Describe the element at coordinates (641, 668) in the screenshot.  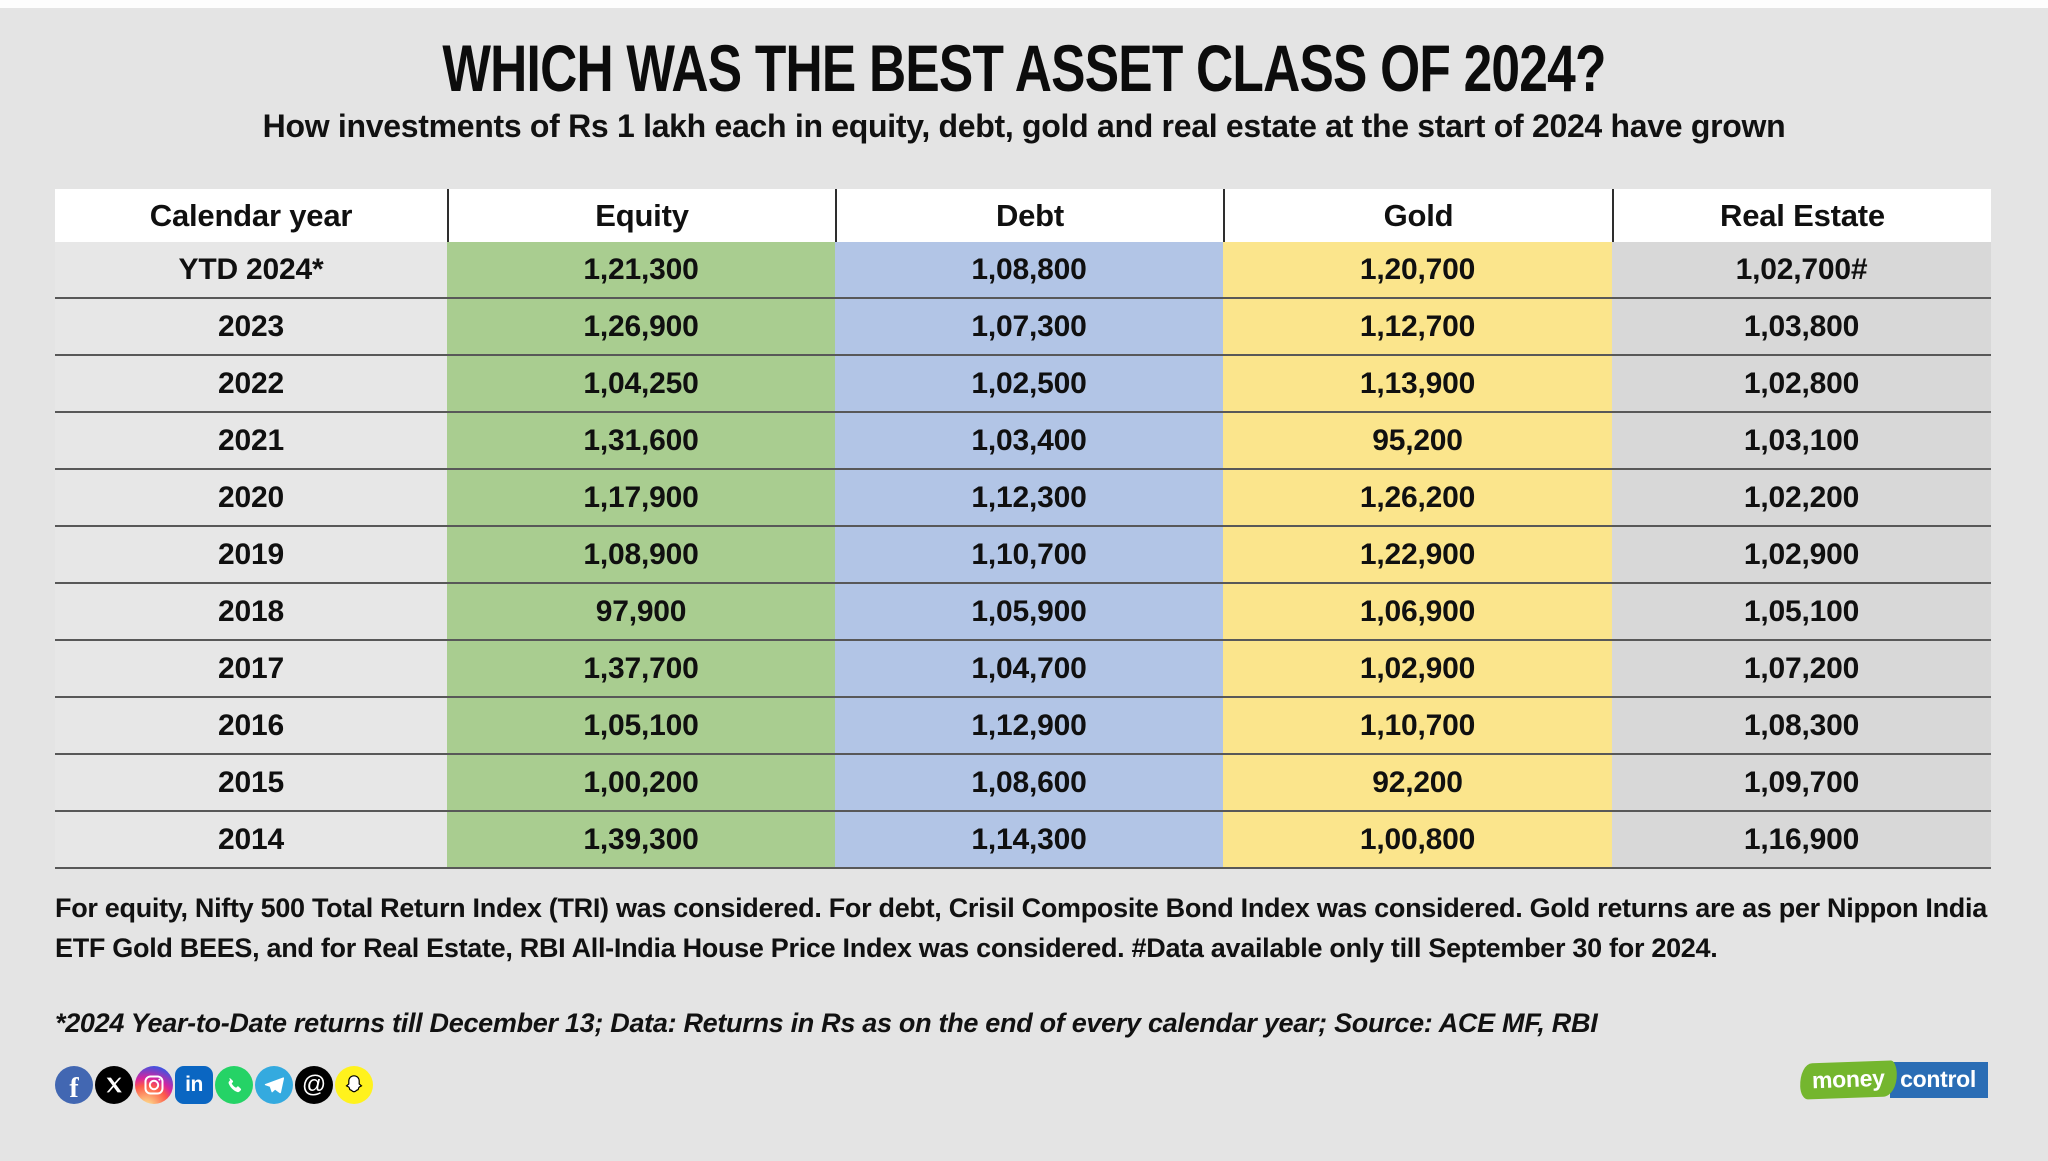
I see `cell-equity: 1,37,700` at that location.